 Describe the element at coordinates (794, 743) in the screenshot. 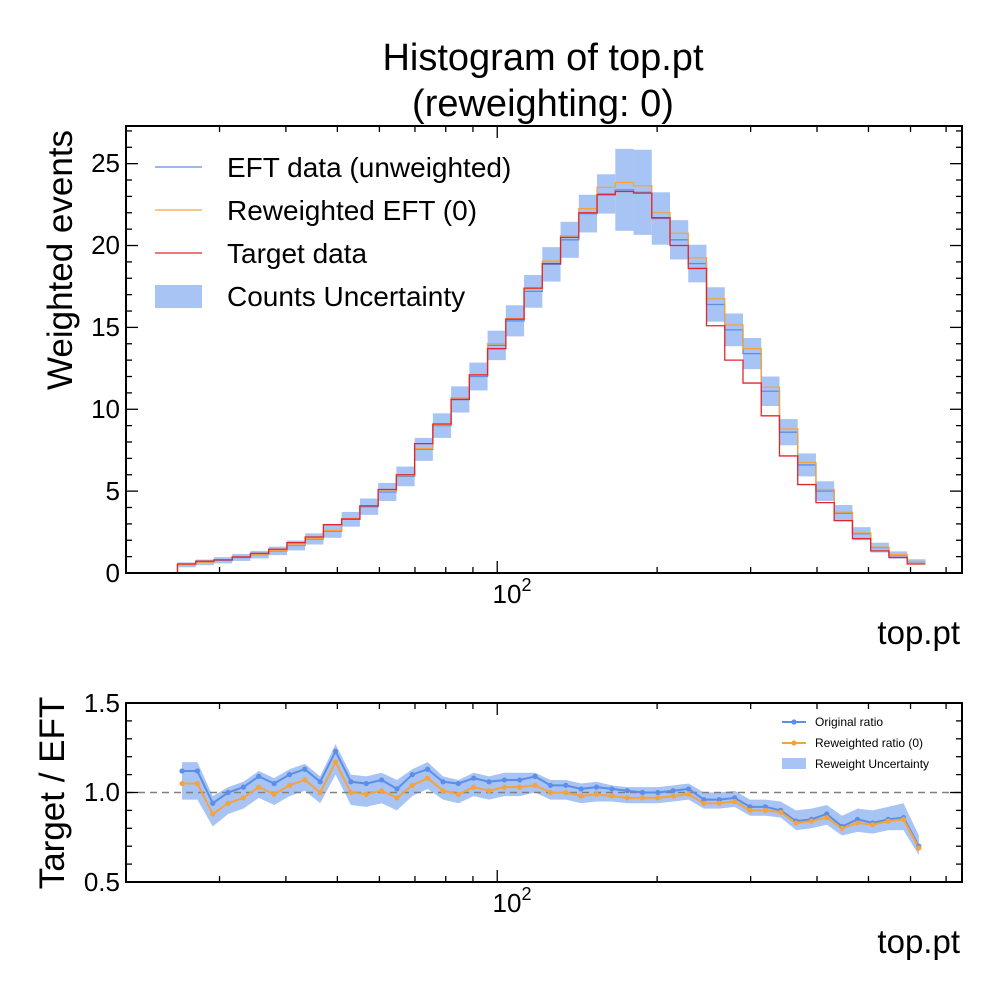

I see `legend-marker-reweighted-ratio` at that location.